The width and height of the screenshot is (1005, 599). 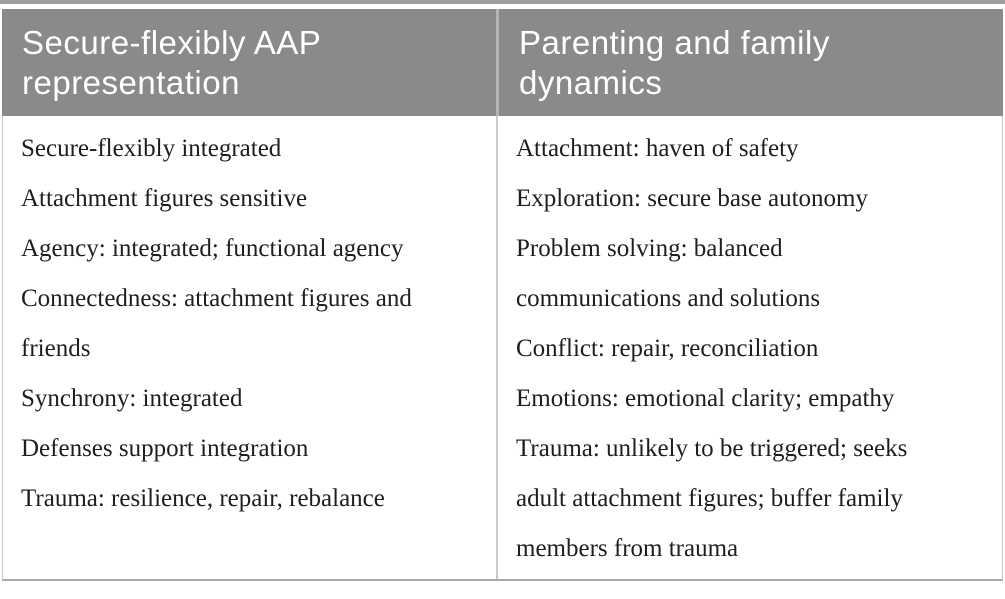 I want to click on table-entry: Attachment: haven of safety, so click(x=657, y=148).